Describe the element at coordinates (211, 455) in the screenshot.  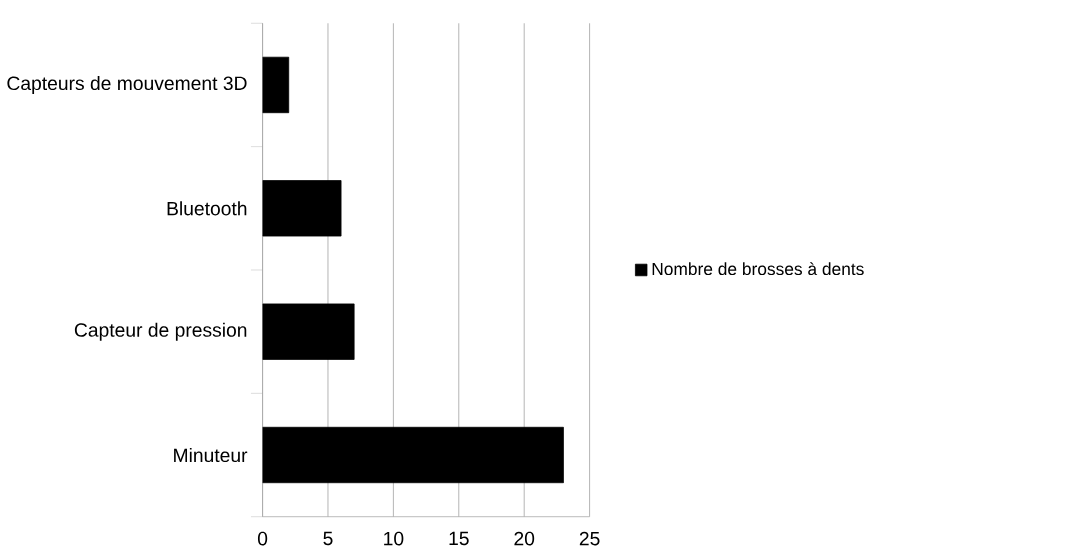
I see `y-tick-label: Minuteur` at that location.